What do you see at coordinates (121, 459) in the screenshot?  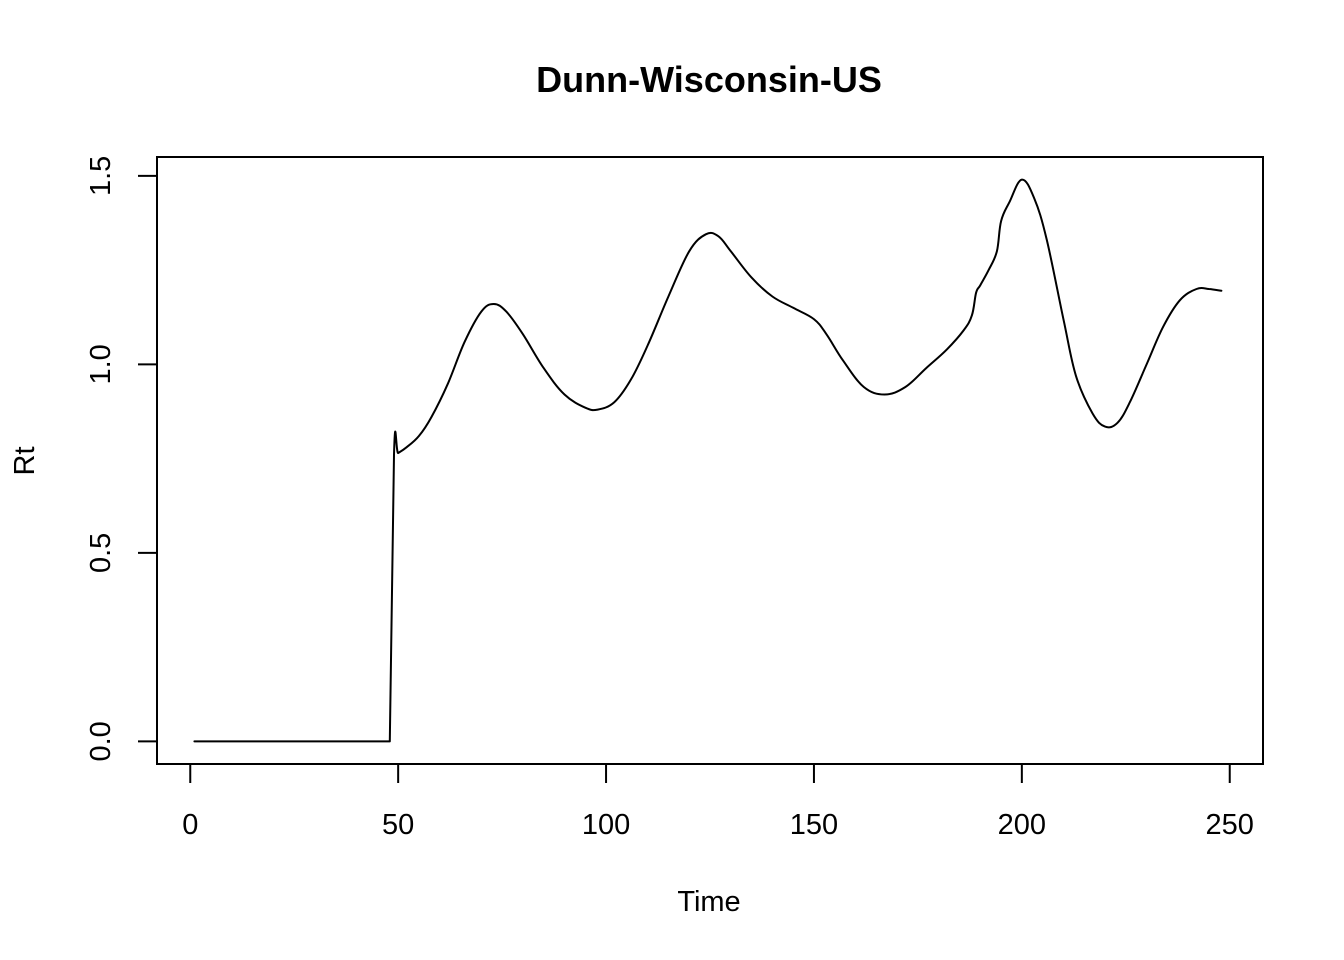 I see `y-axis: 0.0 0.5 1.0 1.5` at bounding box center [121, 459].